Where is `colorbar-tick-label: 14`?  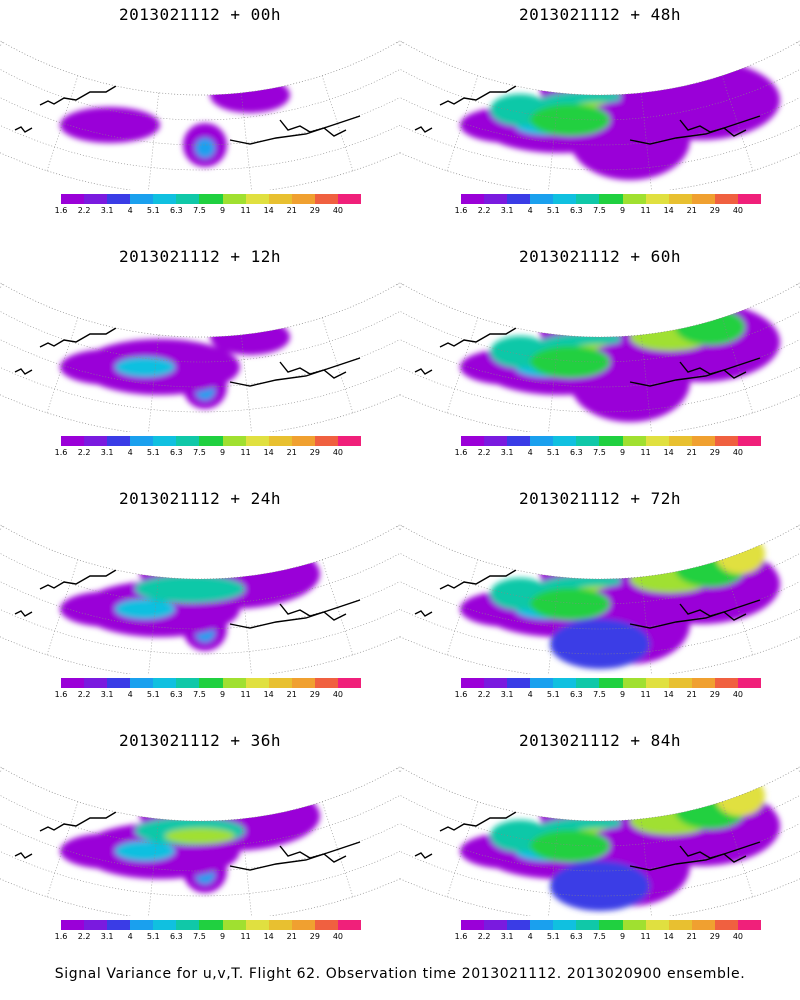 colorbar-tick-label: 14 is located at coordinates (668, 936).